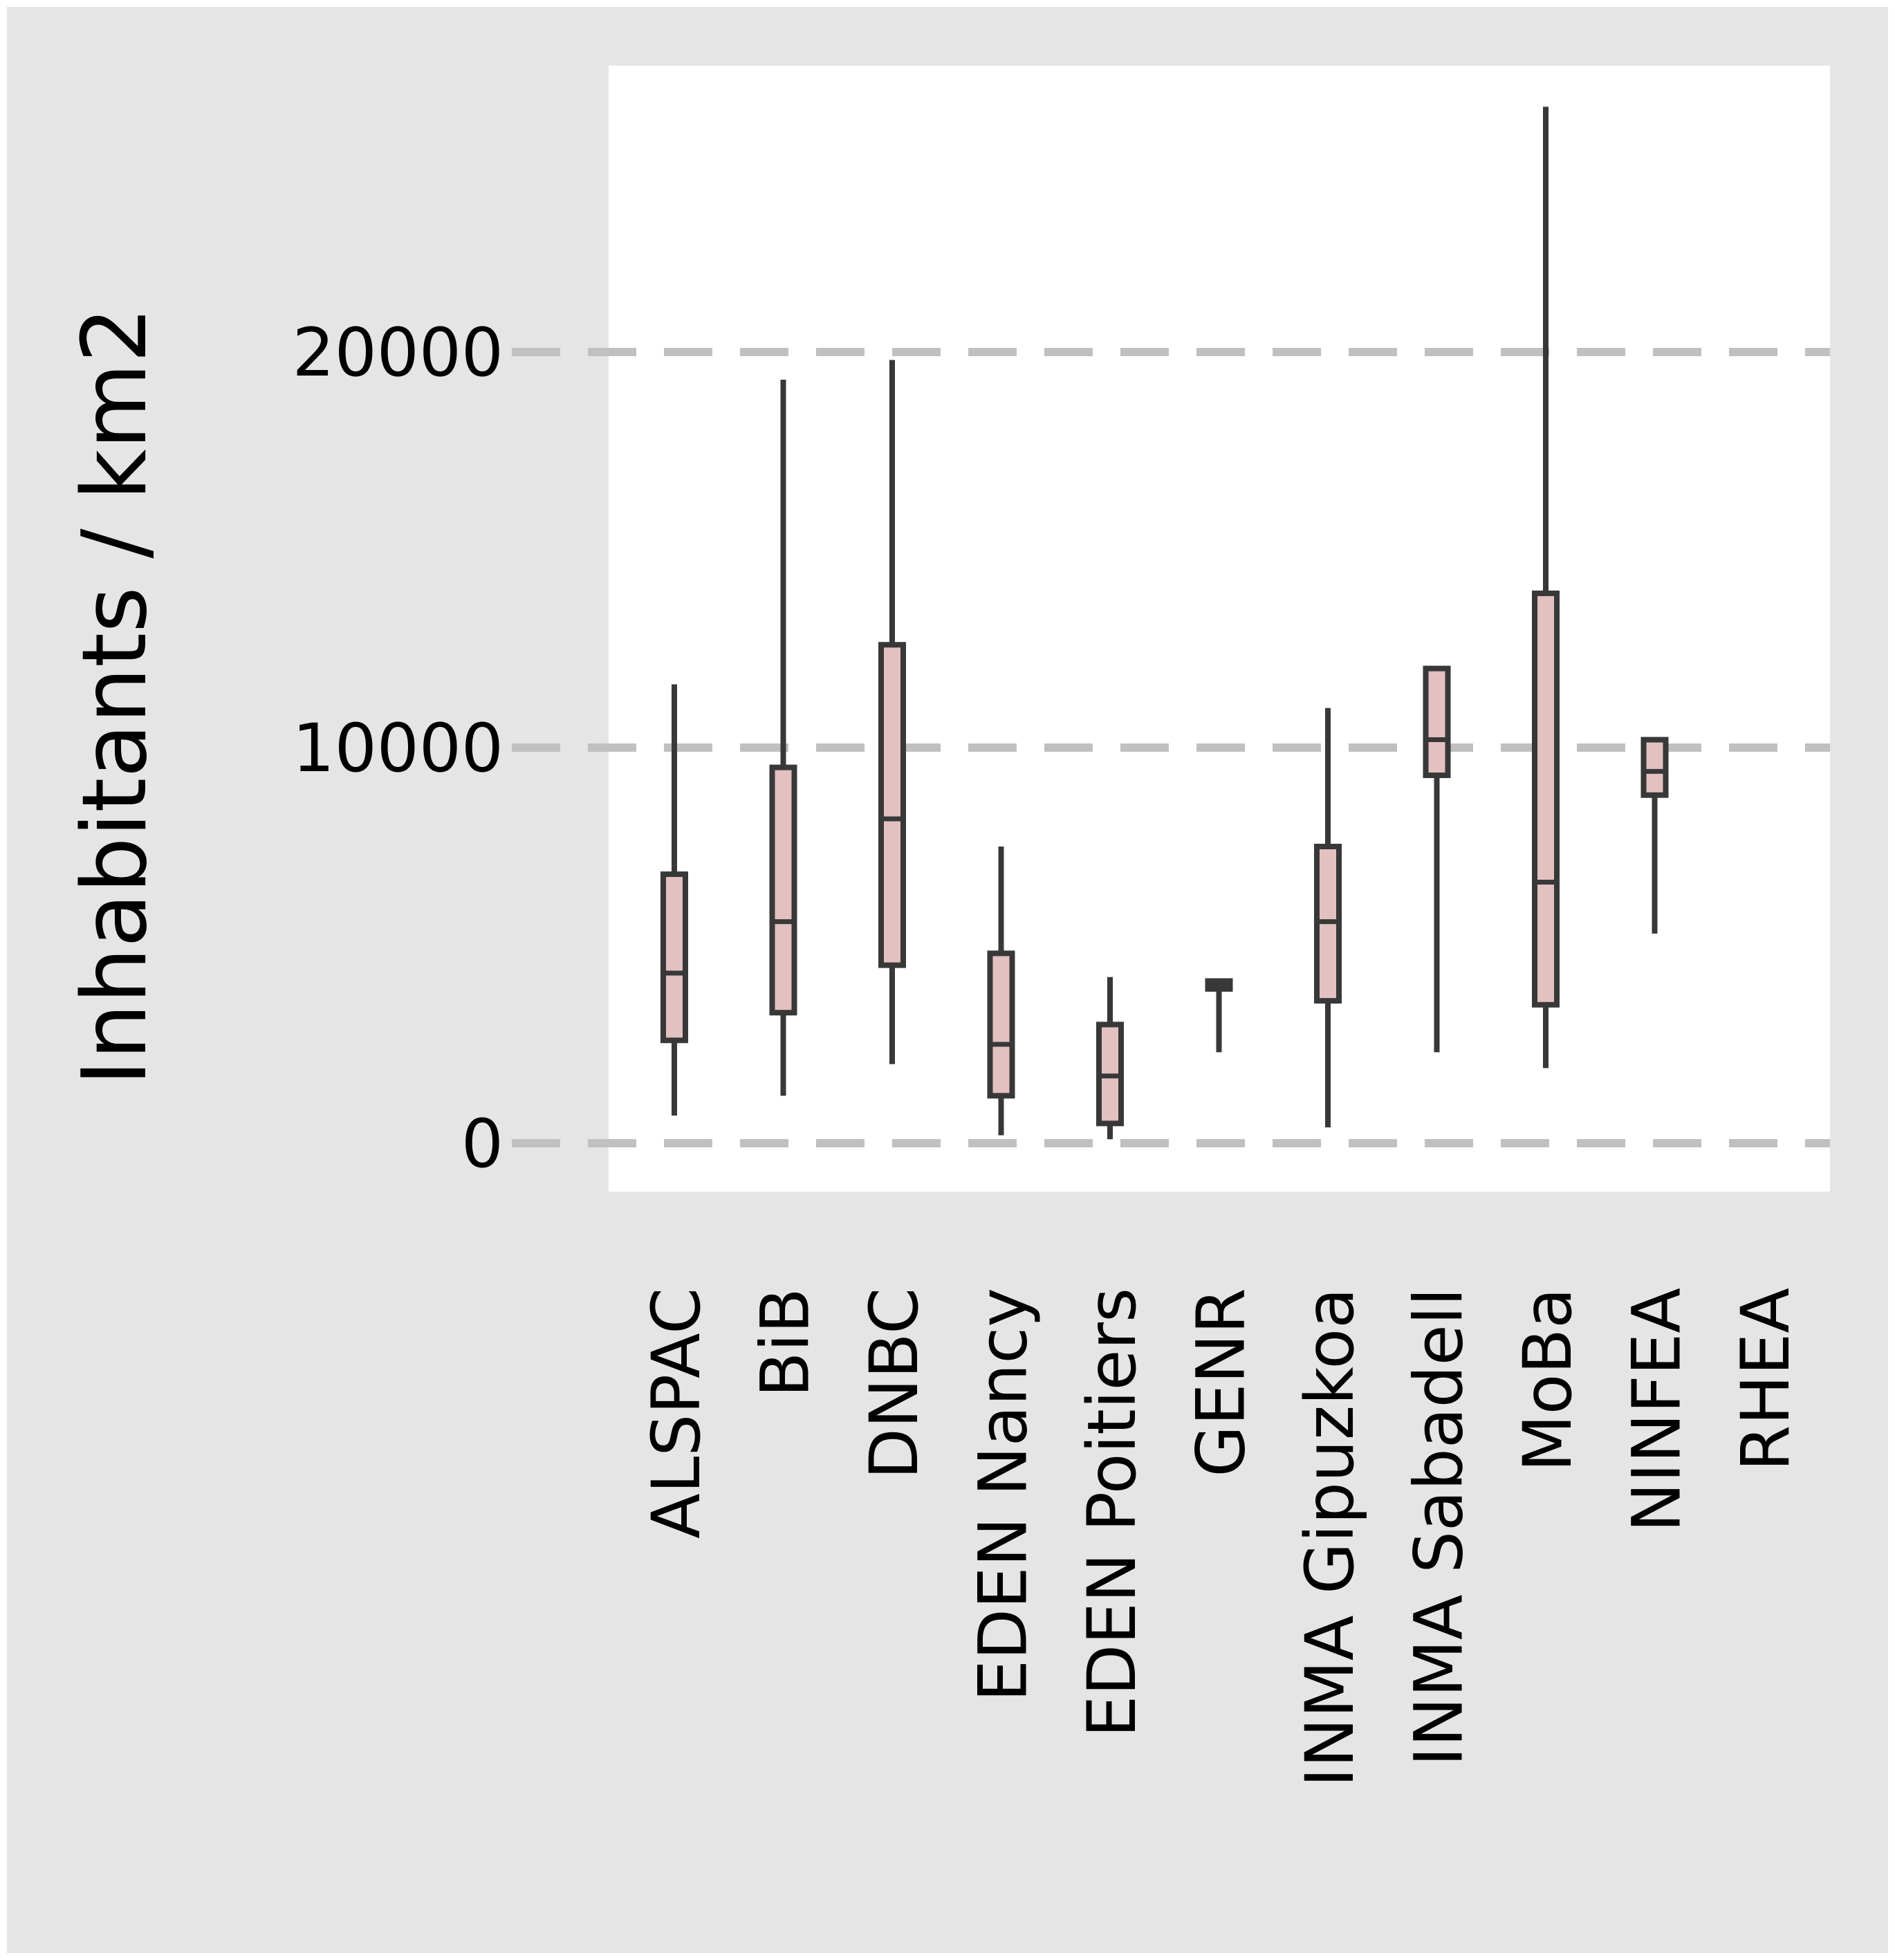 This screenshot has height=1960, width=1895. Describe the element at coordinates (676, 1413) in the screenshot. I see `x-tick-label-alspac: ALSPAC` at that location.